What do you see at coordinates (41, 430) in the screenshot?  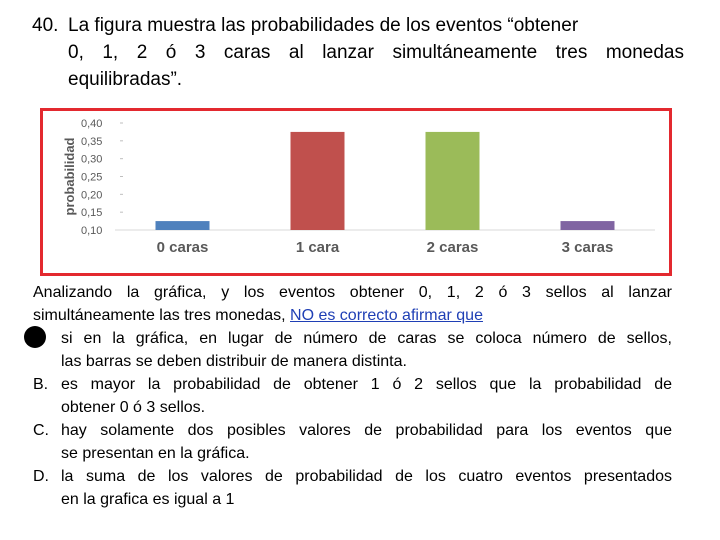 I see `option-c-letter: C.` at bounding box center [41, 430].